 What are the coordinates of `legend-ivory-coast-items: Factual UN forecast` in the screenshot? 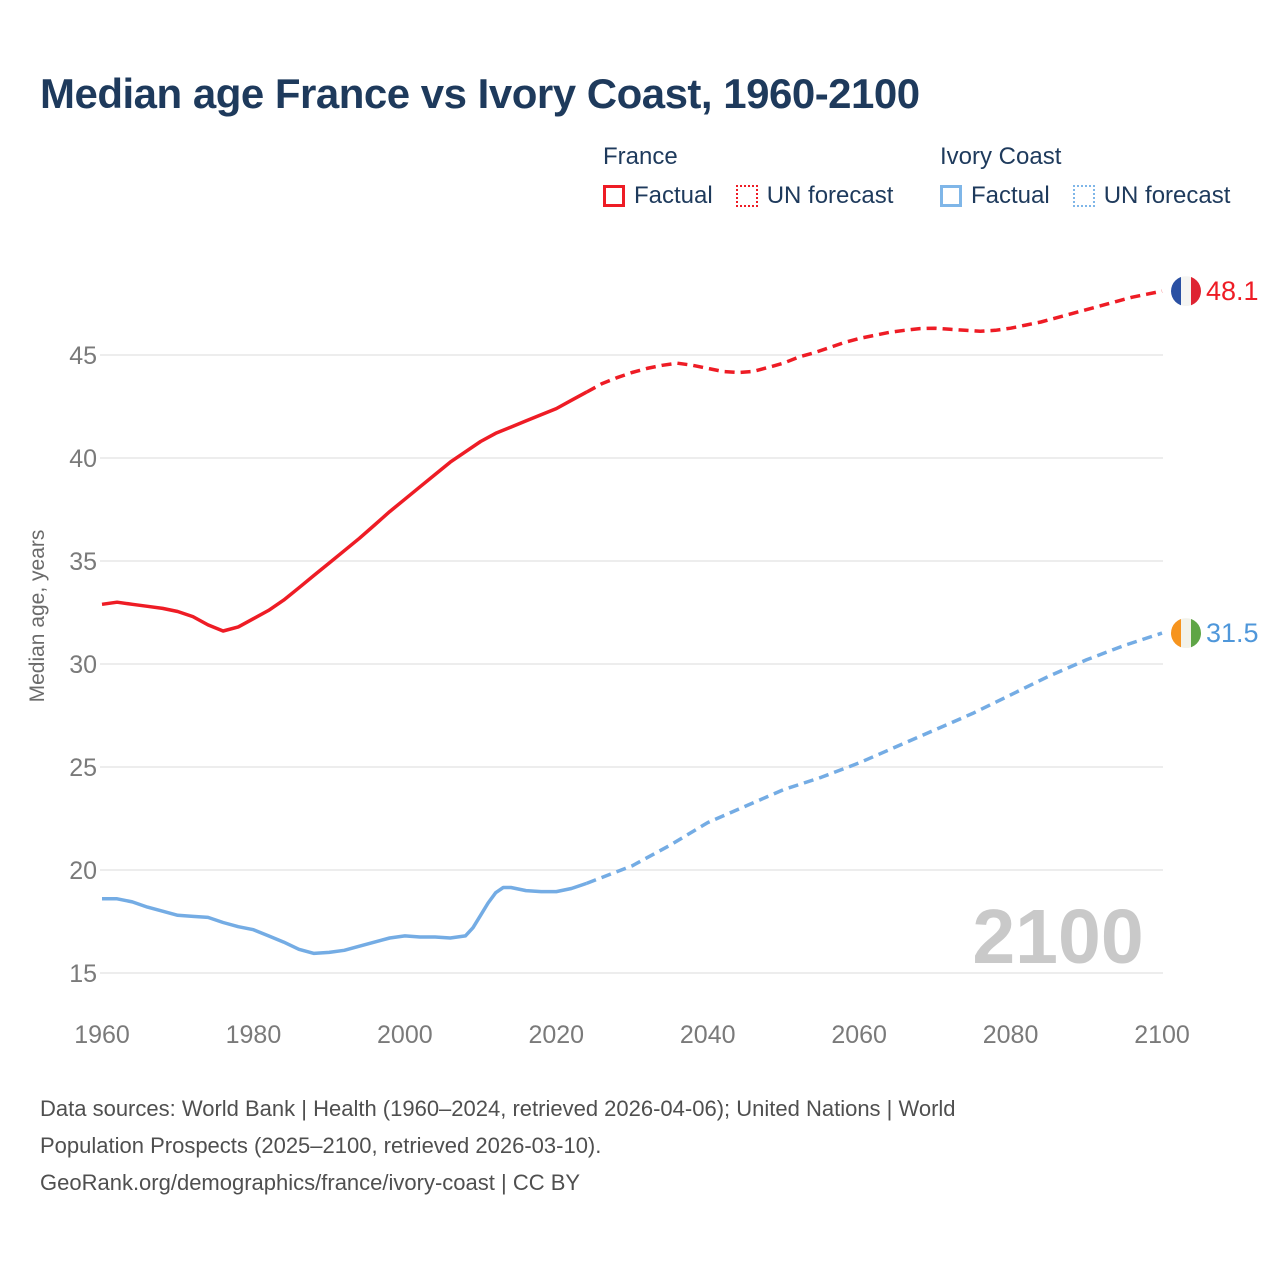 It's located at (1085, 196).